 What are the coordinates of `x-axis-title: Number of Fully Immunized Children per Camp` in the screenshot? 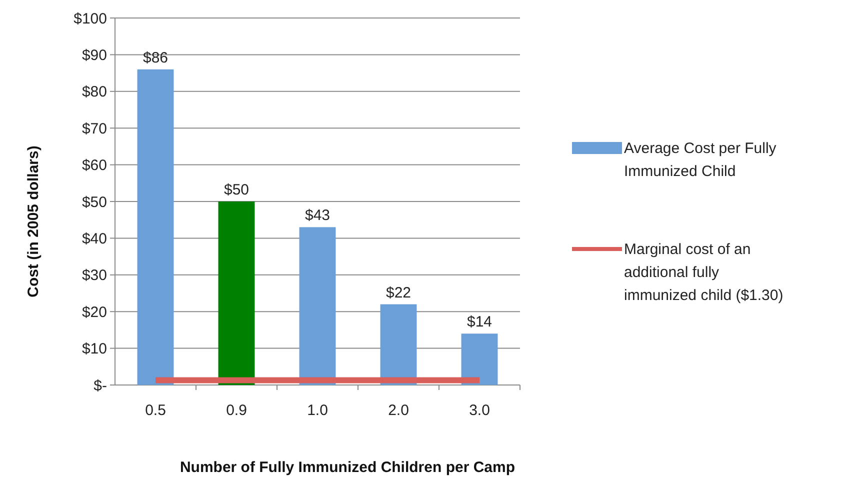 It's located at (348, 467).